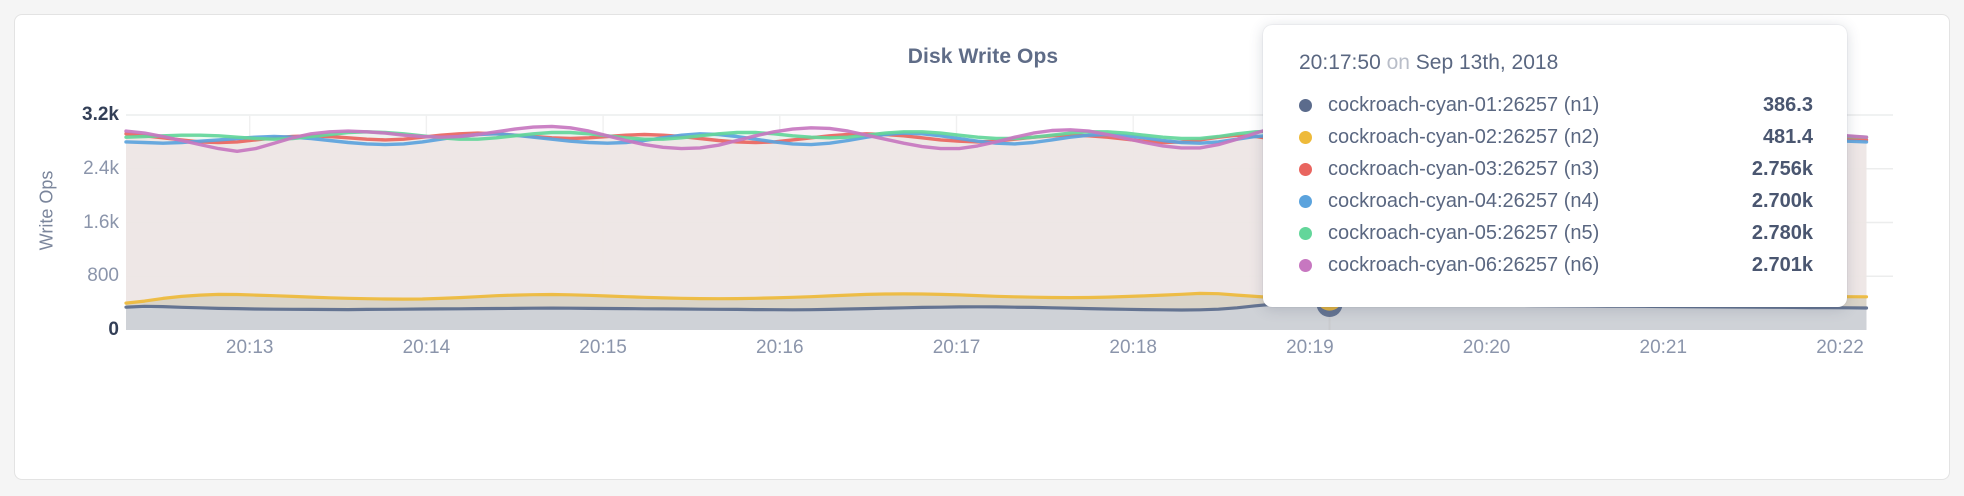 This screenshot has height=496, width=1964. What do you see at coordinates (1787, 136) in the screenshot?
I see `tooltip-series-value: 481.4` at bounding box center [1787, 136].